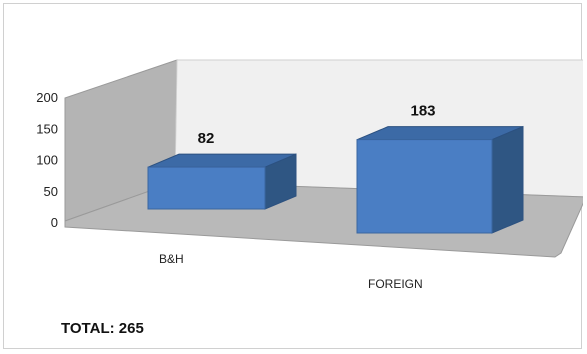 The image size is (587, 354). Describe the element at coordinates (395, 284) in the screenshot. I see `x-tick-label-1: FOREIGN` at that location.